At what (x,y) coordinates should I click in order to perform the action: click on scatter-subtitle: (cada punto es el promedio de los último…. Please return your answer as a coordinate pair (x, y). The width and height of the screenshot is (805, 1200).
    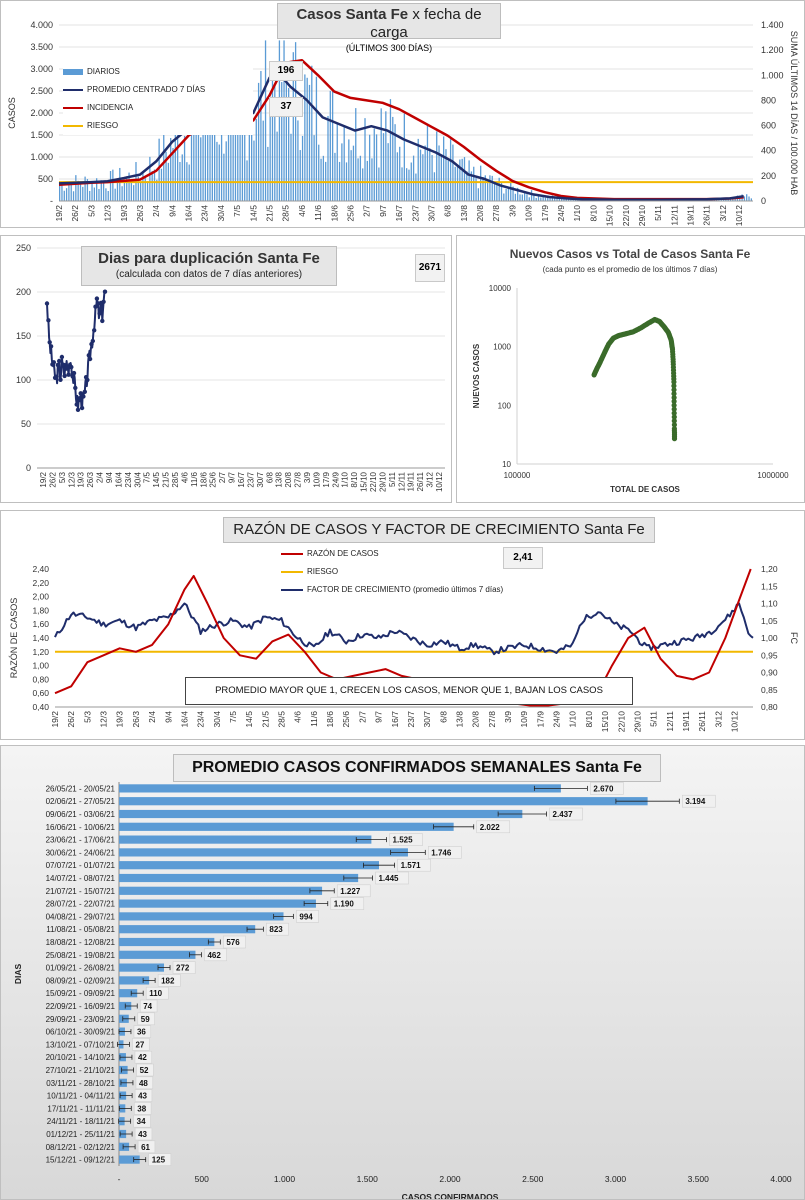
    Looking at the image, I should click on (630, 269).